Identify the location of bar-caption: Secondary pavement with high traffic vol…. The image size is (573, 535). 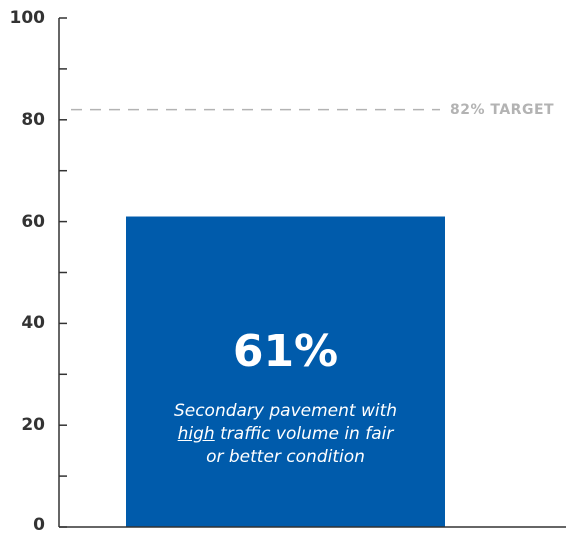
(285, 434).